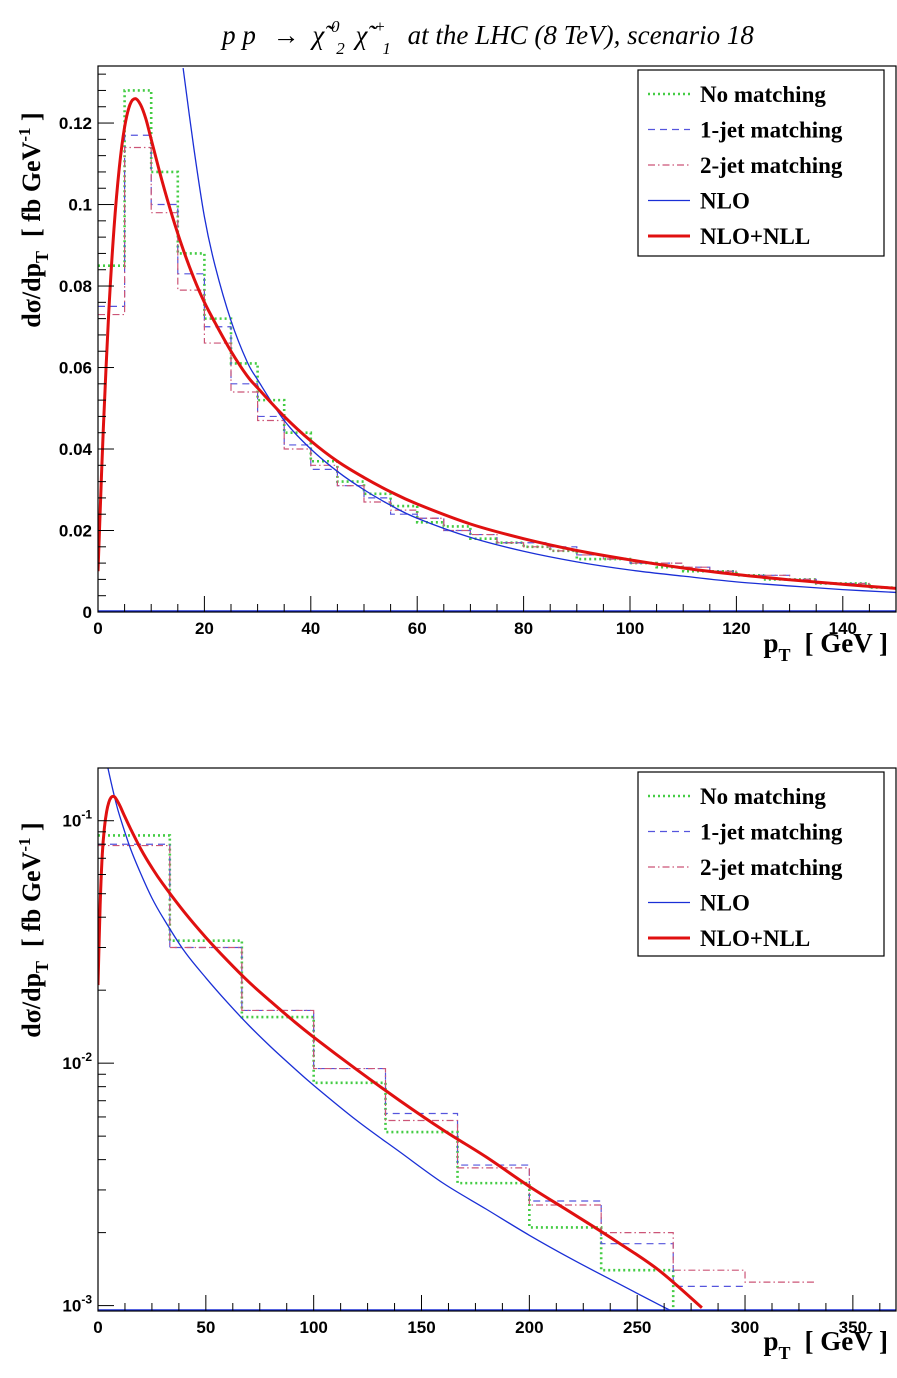  I want to click on title-arrow: →, so click(286, 35).